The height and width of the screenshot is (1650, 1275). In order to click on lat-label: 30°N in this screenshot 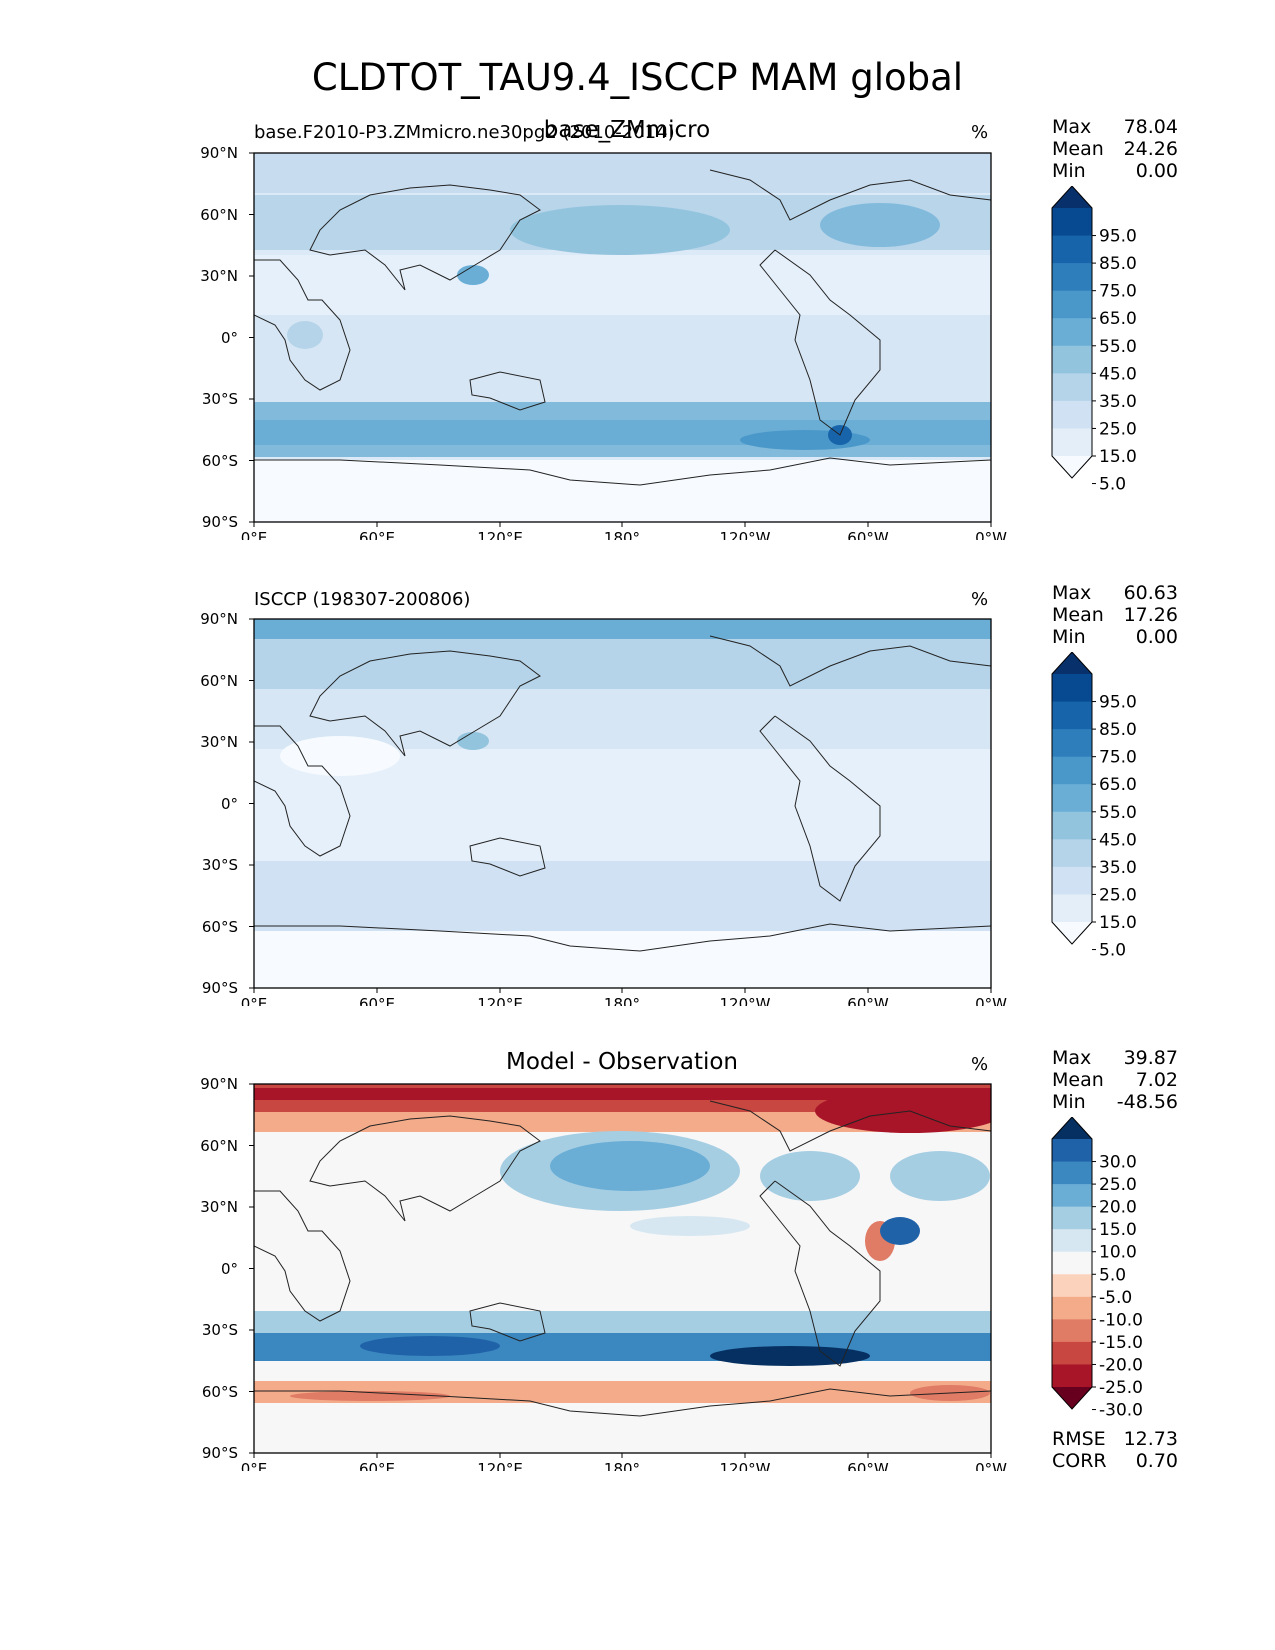, I will do `click(219, 742)`.